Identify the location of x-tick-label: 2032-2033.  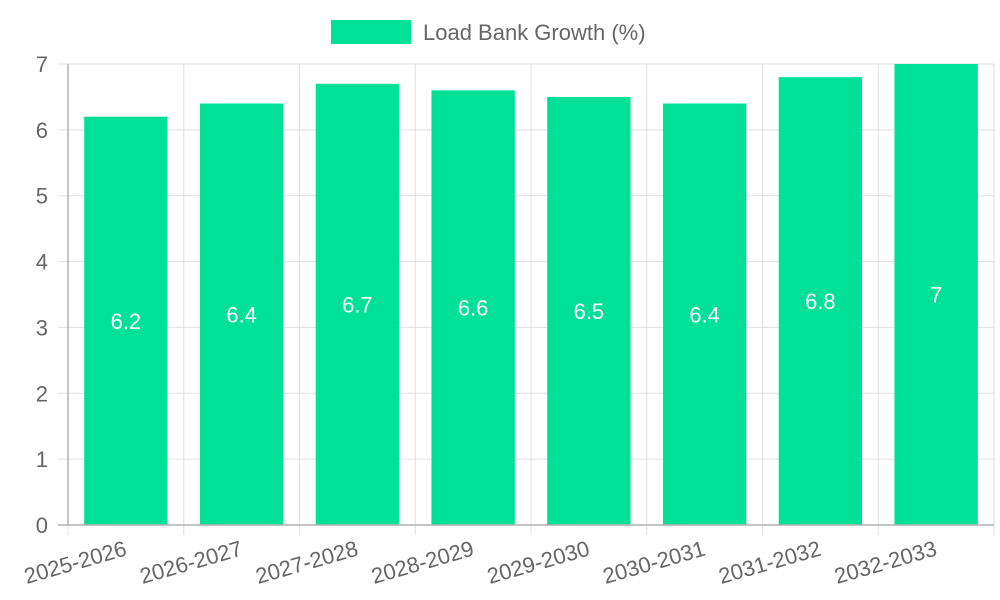
(885, 562).